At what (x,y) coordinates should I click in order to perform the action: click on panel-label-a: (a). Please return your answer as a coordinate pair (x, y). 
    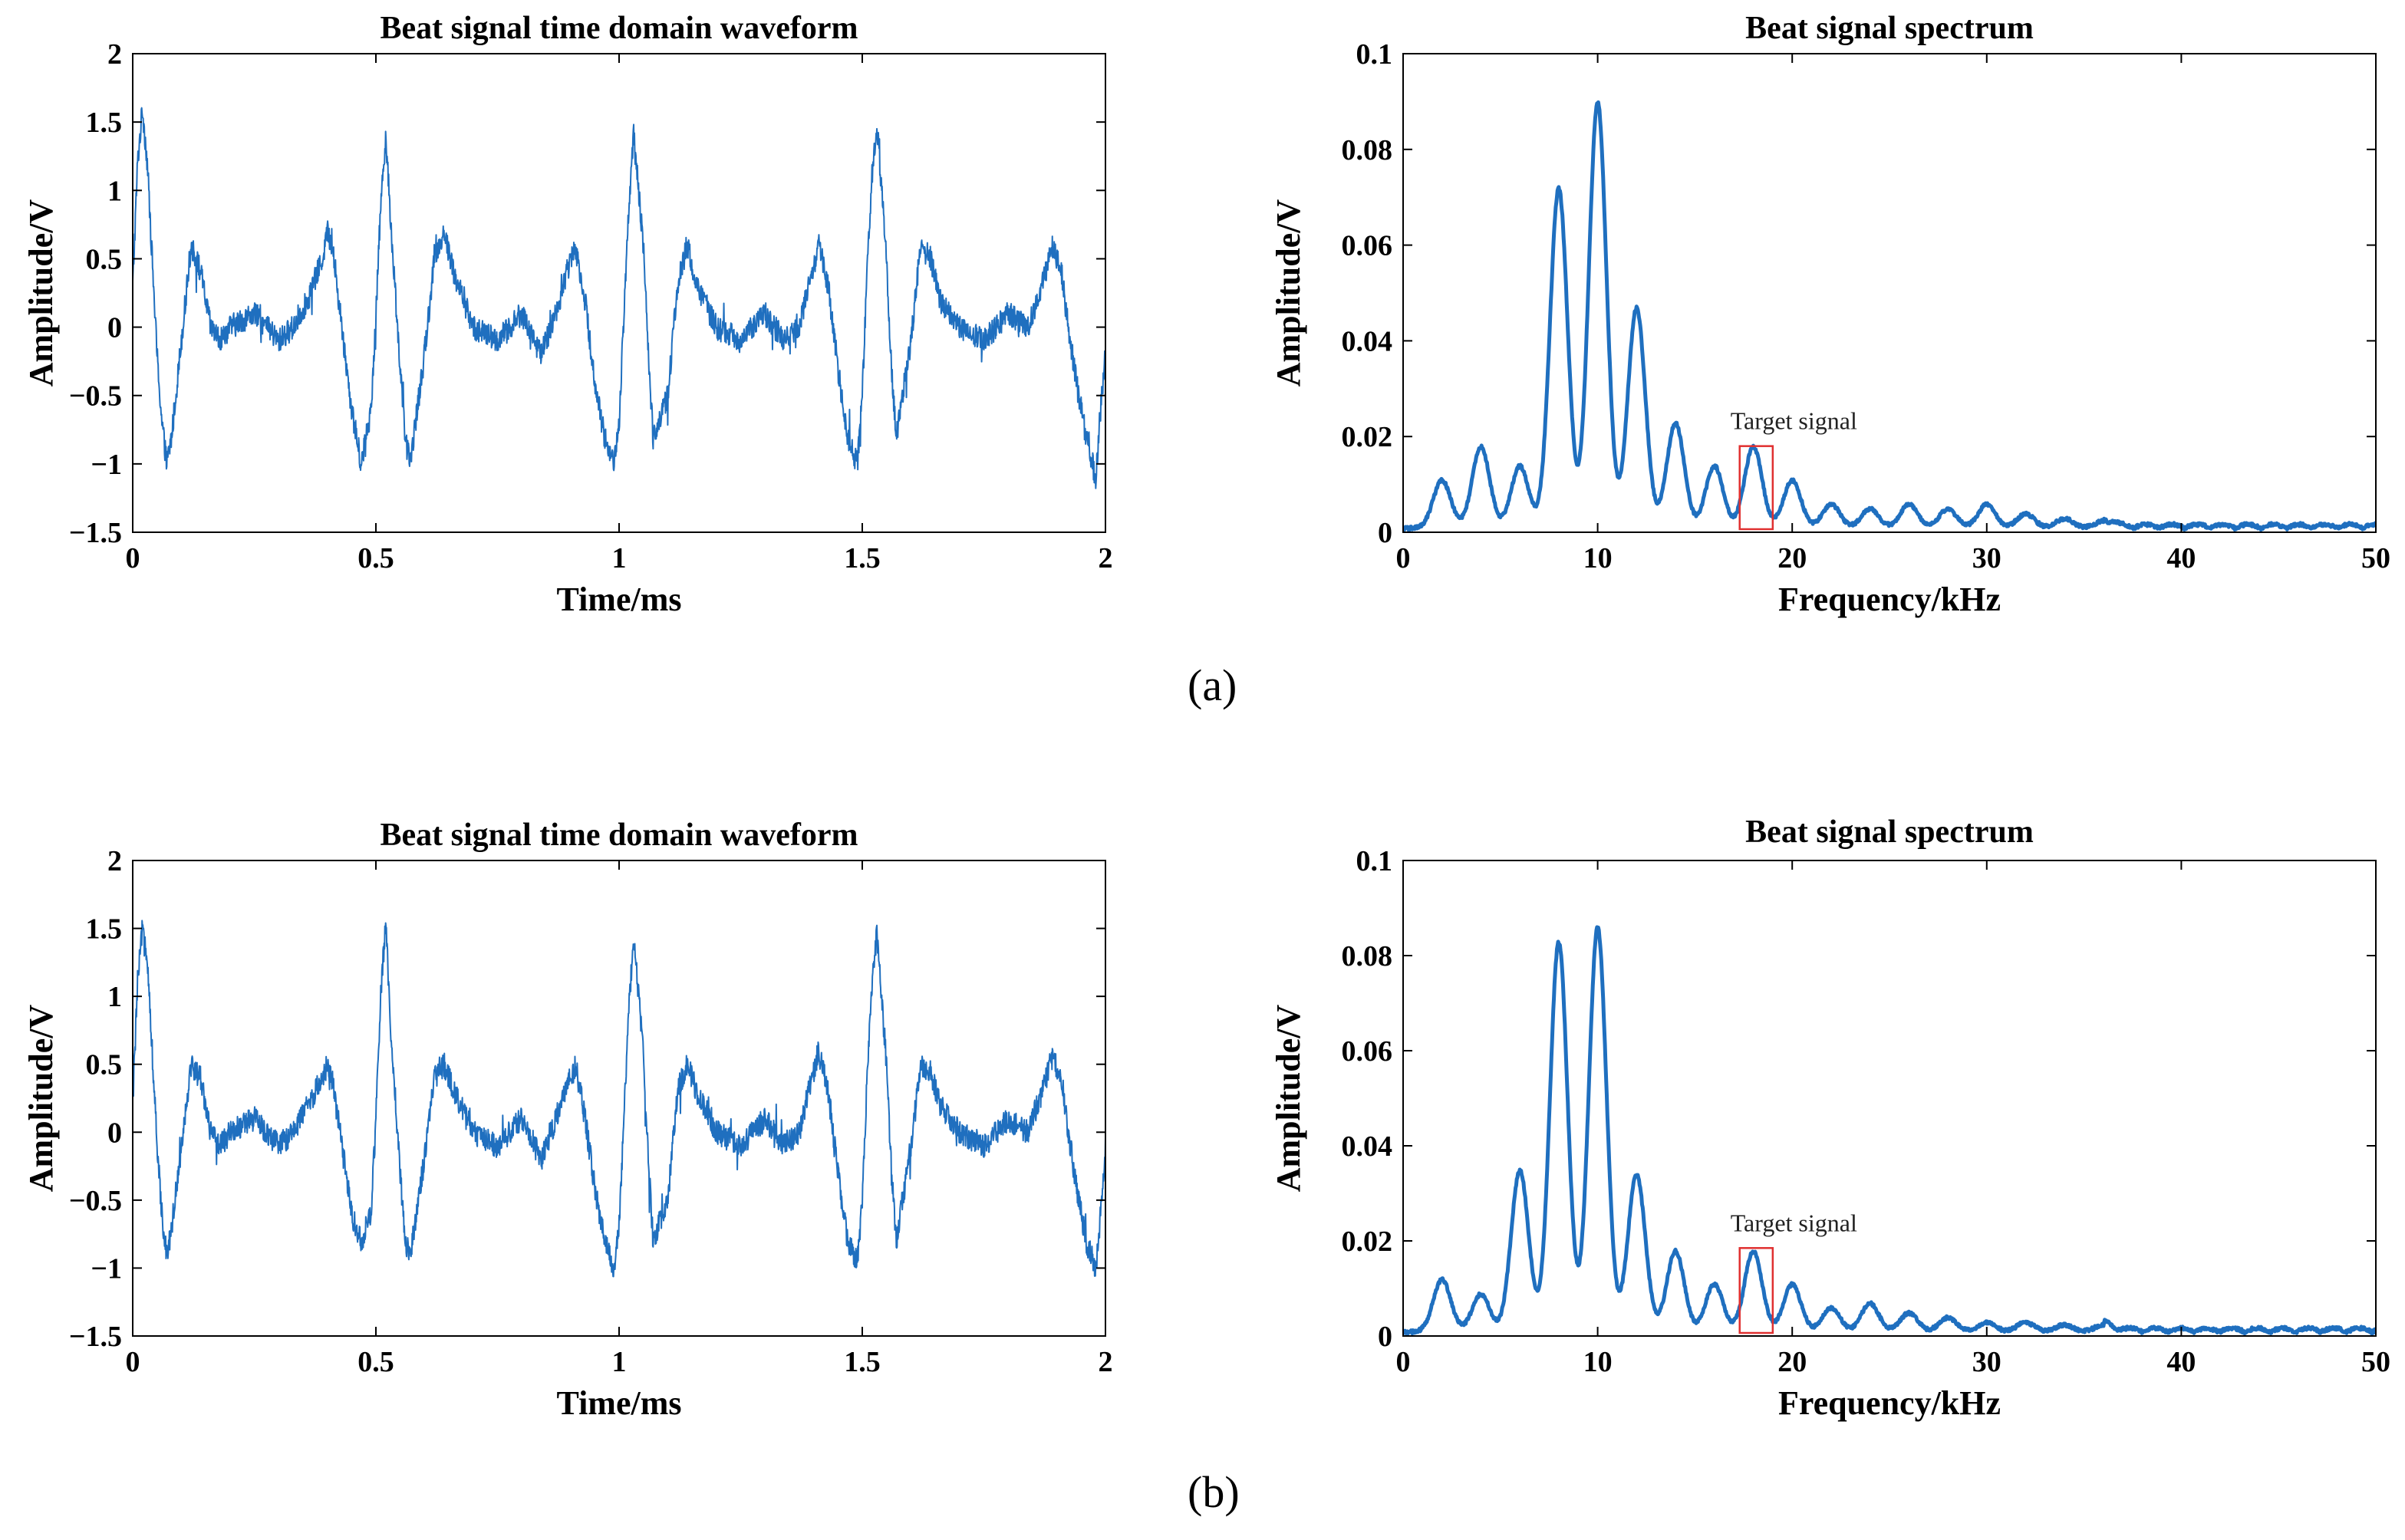
    Looking at the image, I should click on (1212, 685).